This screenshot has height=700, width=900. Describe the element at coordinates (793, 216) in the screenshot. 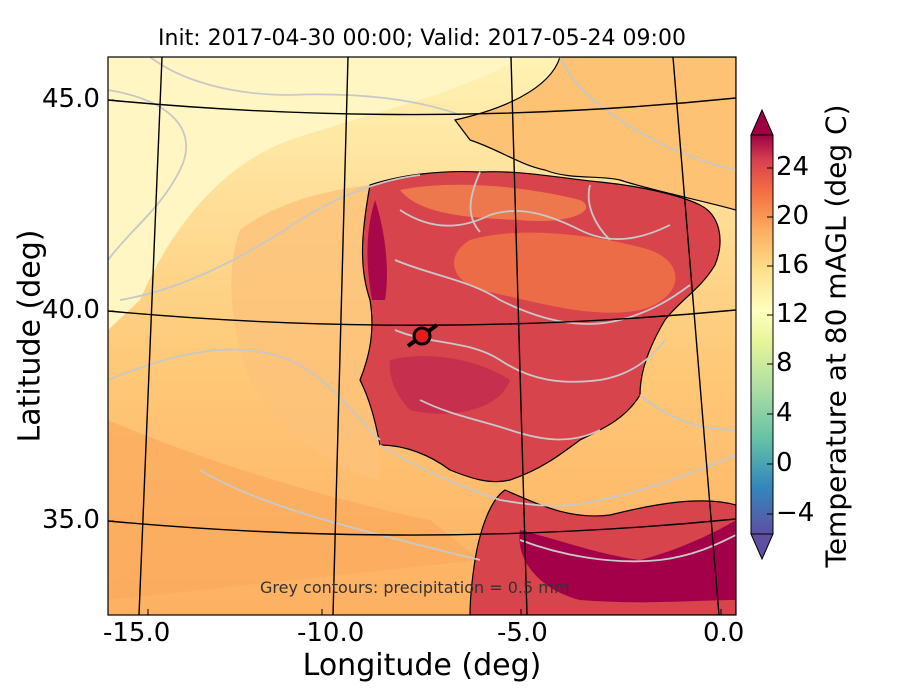

I see `colorbar-tick-label: 20` at that location.